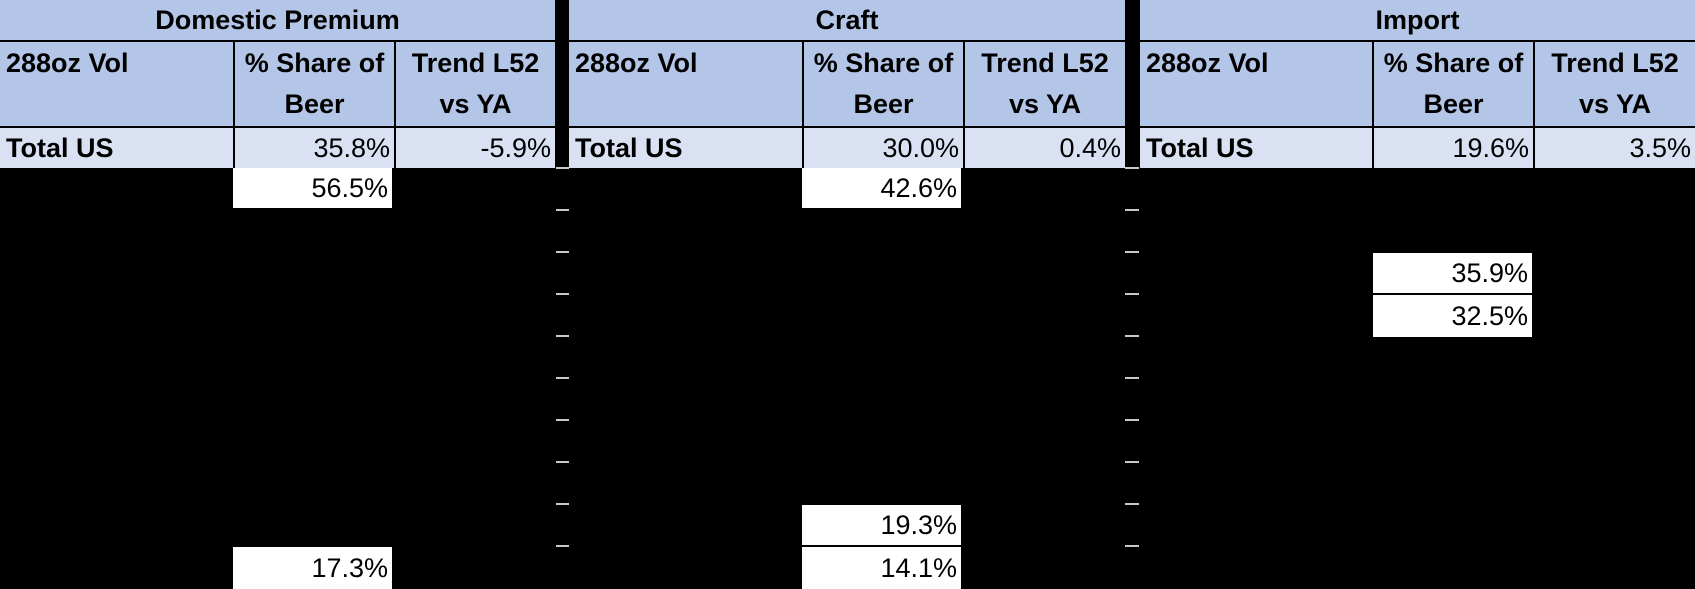  What do you see at coordinates (312, 568) in the screenshot?
I see `share-cell-row-10: 17.3%` at bounding box center [312, 568].